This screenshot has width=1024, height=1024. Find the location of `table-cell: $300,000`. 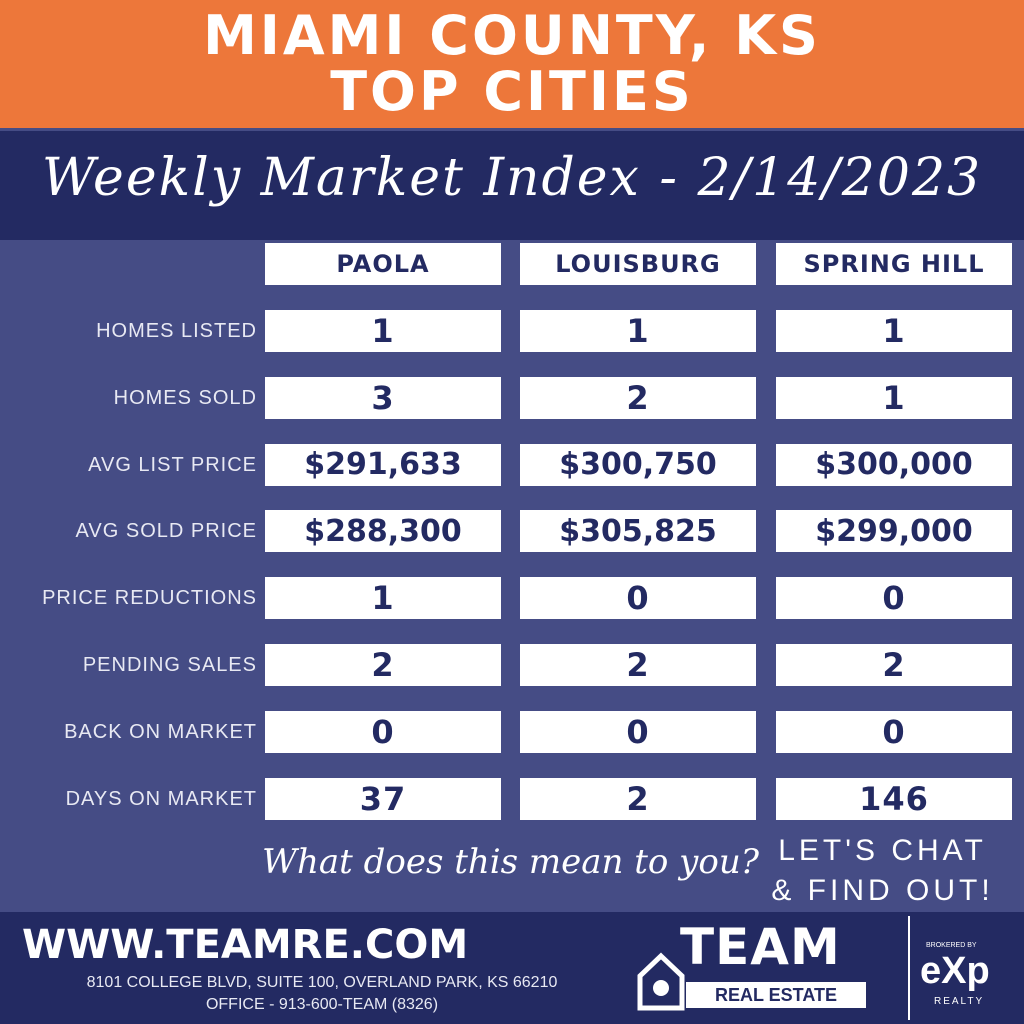

table-cell: $300,000 is located at coordinates (894, 464).